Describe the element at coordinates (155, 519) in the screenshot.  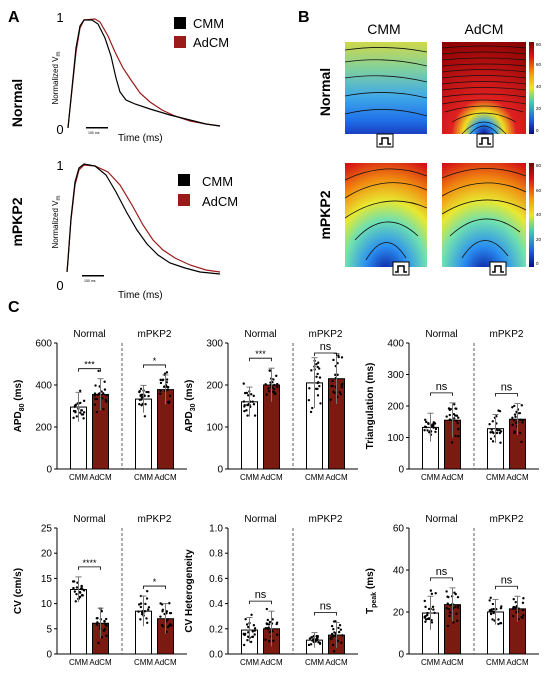
I see `condition-label: mPKP2` at that location.